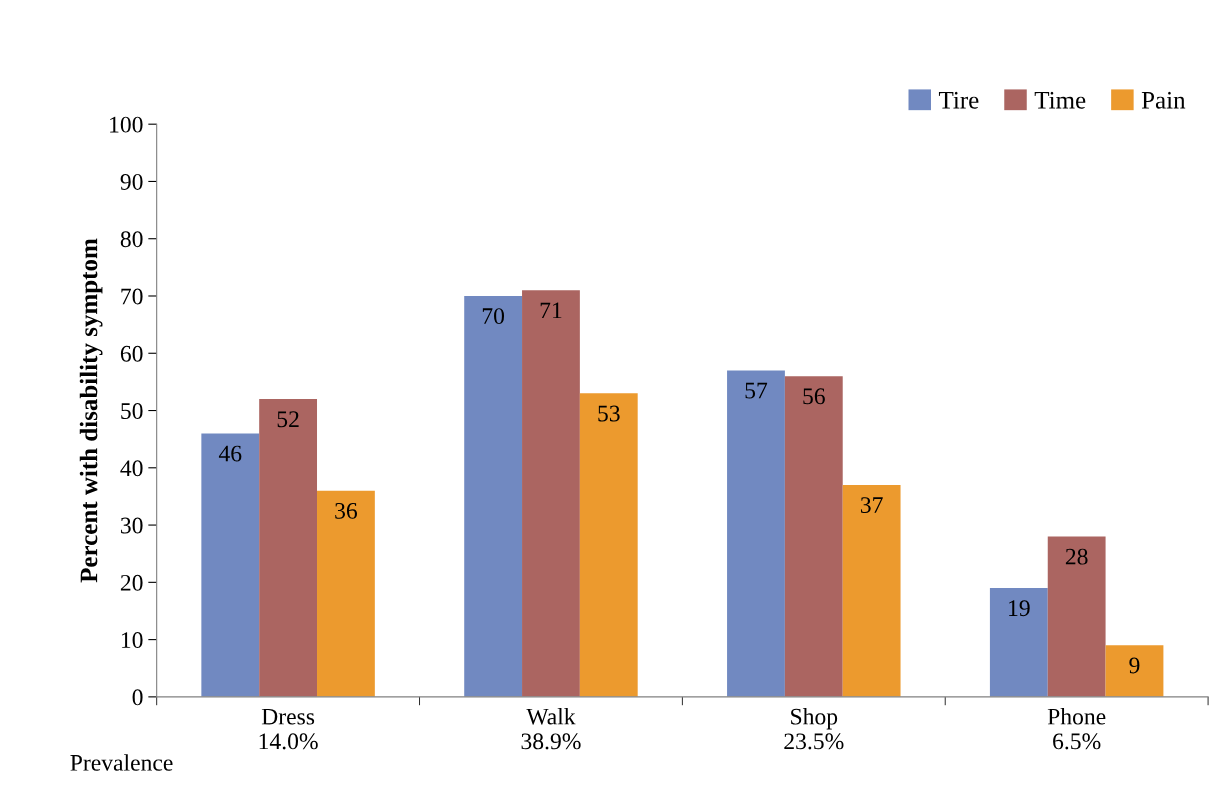 The image size is (1224, 791). What do you see at coordinates (288, 729) in the screenshot?
I see `x-tick-label: Dress 14.0%` at bounding box center [288, 729].